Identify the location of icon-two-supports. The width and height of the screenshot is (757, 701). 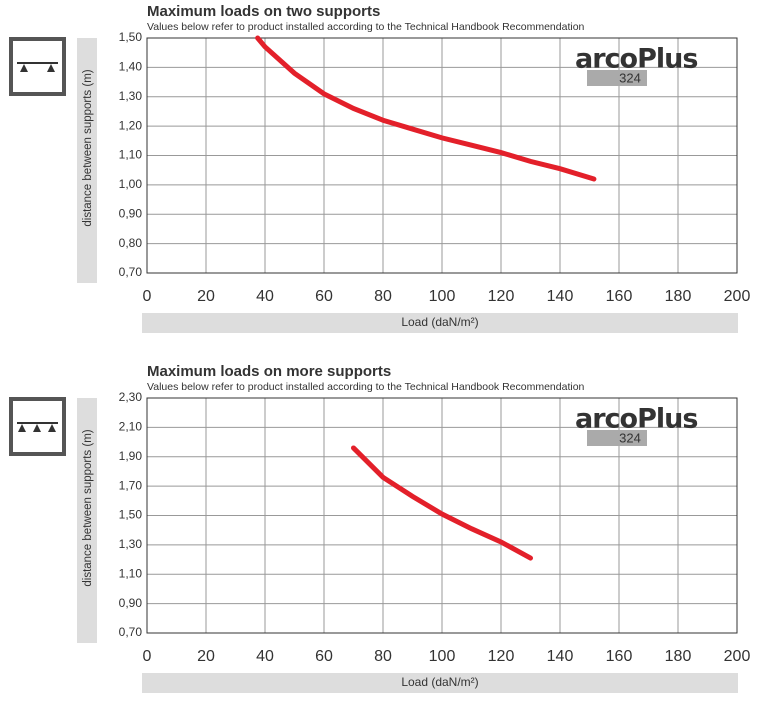
(37, 66).